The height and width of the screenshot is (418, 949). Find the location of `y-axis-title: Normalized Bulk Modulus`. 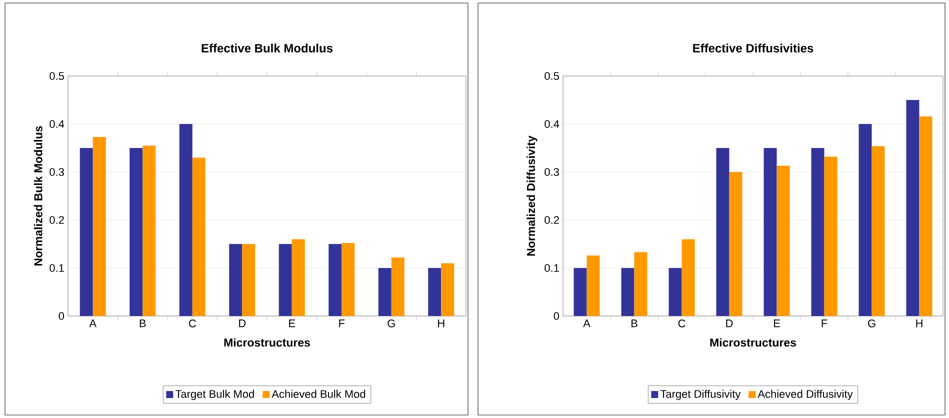

y-axis-title: Normalized Bulk Modulus is located at coordinates (38, 196).